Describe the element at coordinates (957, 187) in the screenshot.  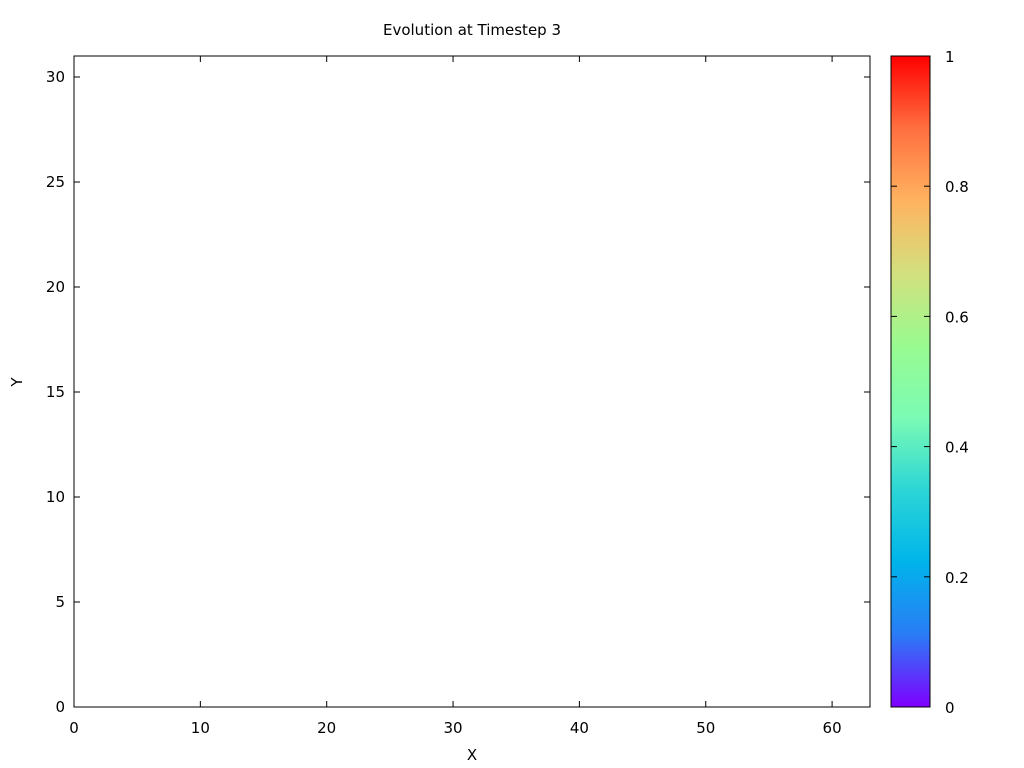
I see `colorbar-tick-label: 0.8` at that location.